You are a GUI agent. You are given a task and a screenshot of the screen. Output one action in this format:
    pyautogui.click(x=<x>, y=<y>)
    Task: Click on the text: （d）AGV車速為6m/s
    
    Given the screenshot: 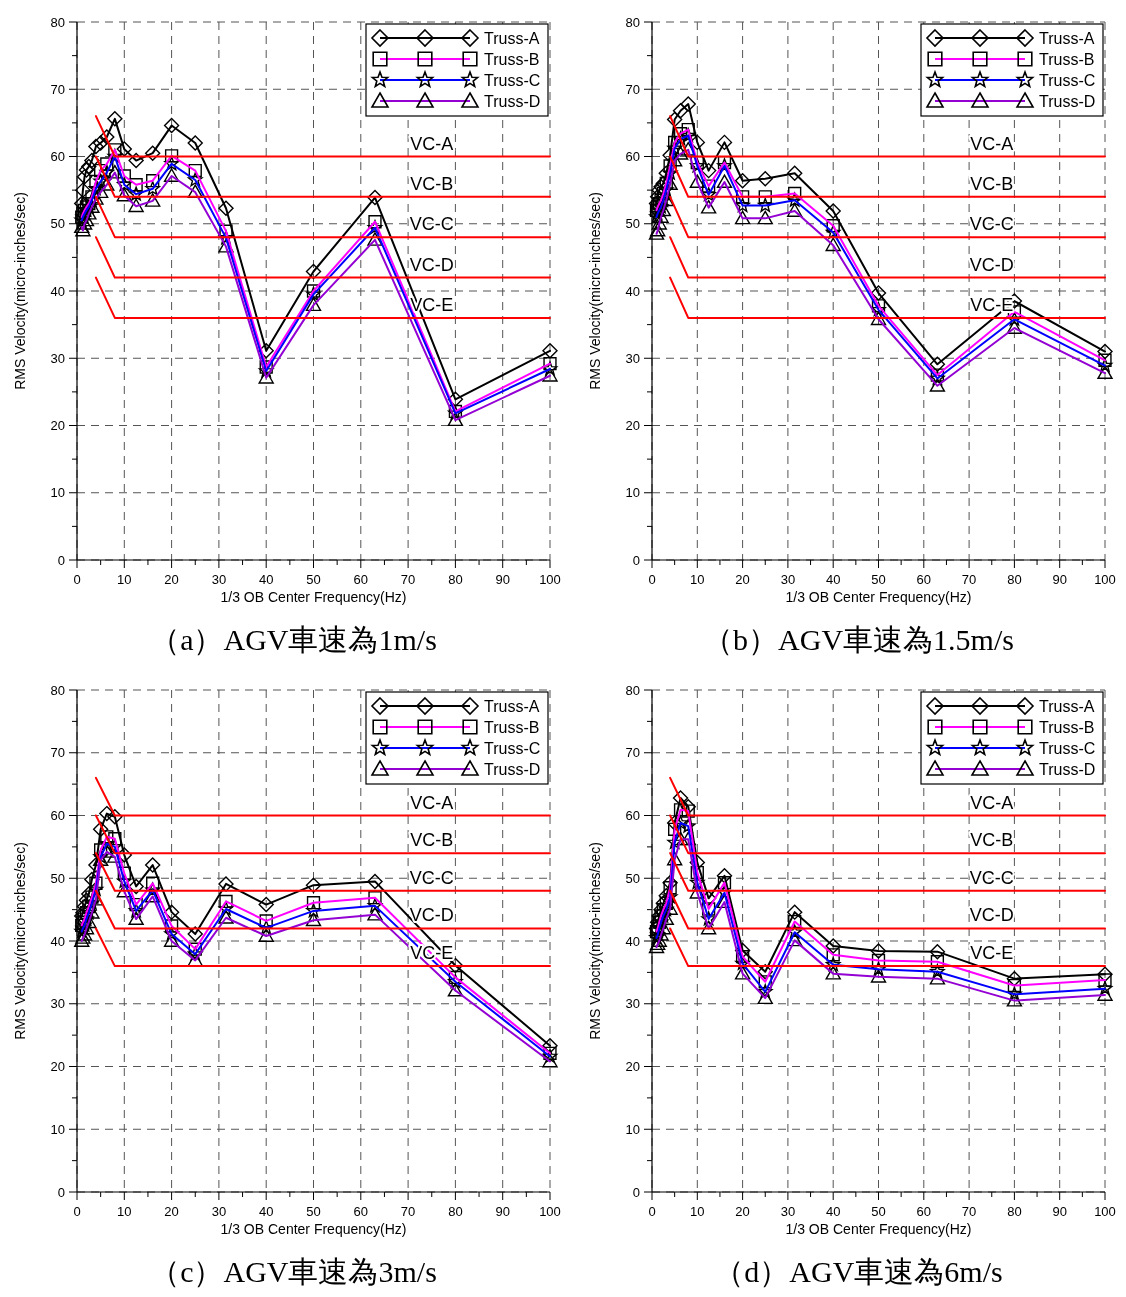 What is the action you would take?
    pyautogui.click(x=858, y=1271)
    